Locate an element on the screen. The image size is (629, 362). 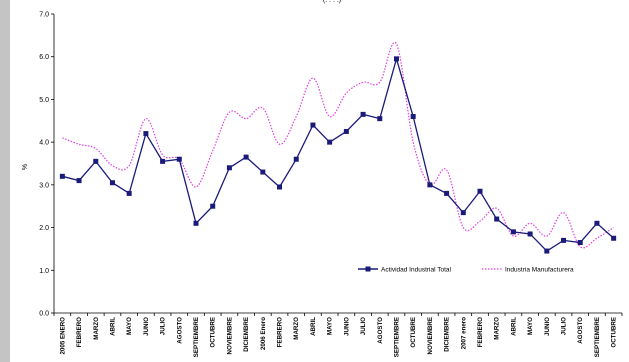
x-tick-label: 2005 ENERO is located at coordinates (62, 336).